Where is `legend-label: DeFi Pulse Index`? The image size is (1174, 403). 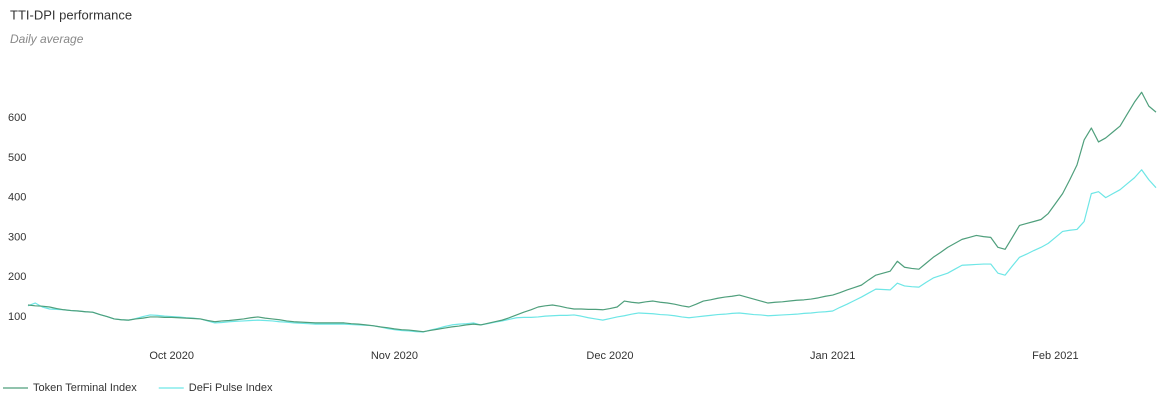
legend-label: DeFi Pulse Index is located at coordinates (231, 388).